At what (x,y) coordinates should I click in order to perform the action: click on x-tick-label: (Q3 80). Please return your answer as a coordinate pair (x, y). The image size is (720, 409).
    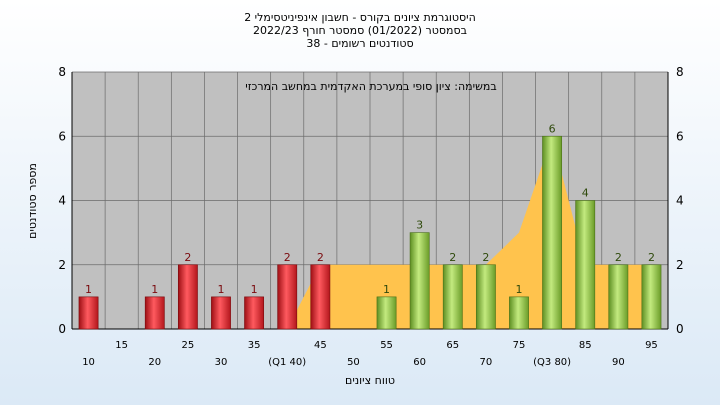
    Looking at the image, I should click on (552, 362).